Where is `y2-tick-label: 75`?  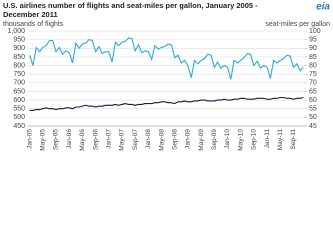
y2-tick-label: 75 is located at coordinates (313, 74).